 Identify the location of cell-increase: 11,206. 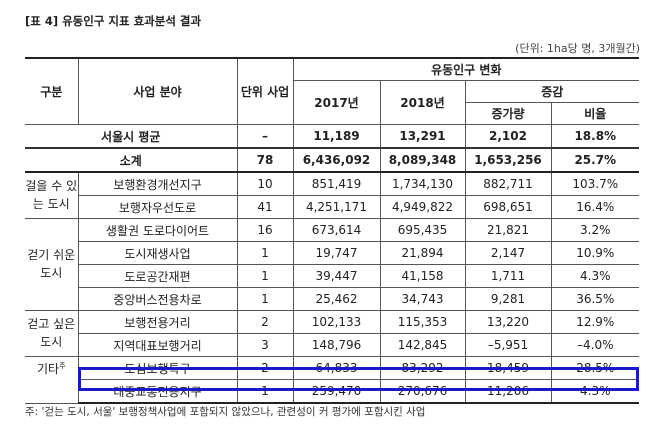
(508, 391).